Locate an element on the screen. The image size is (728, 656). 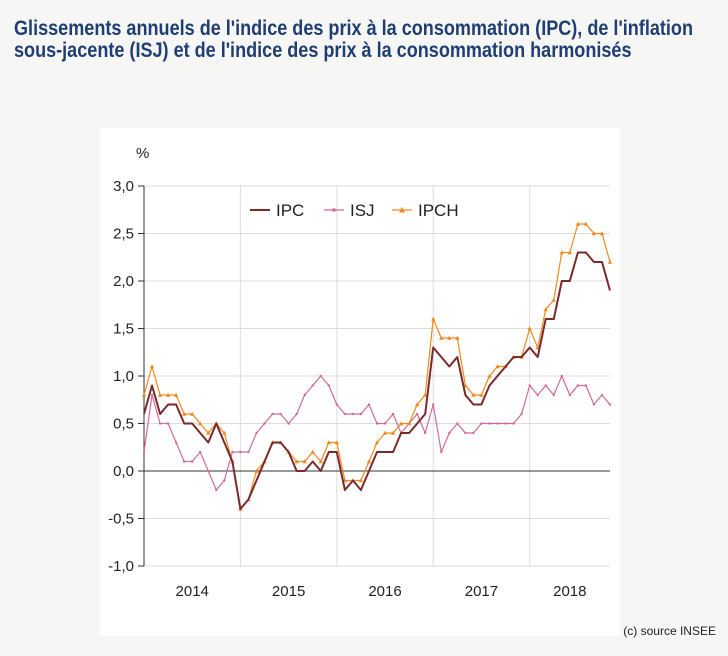
x-tick-label: 2015 is located at coordinates (288, 591).